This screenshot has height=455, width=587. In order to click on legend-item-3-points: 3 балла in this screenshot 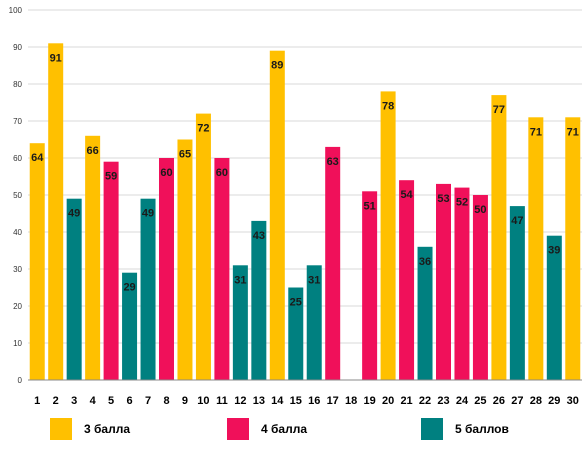, I will do `click(90, 429)`.